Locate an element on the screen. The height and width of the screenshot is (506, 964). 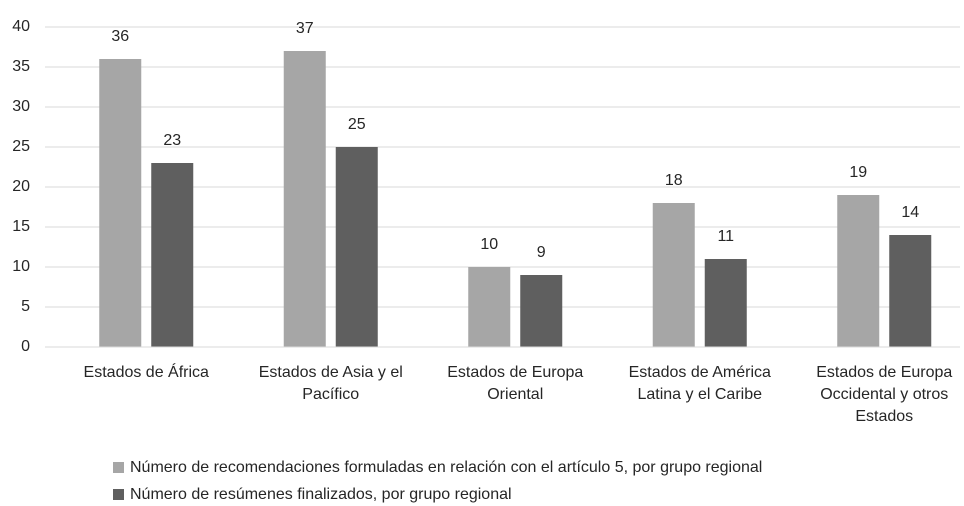
data-label: 23 is located at coordinates (172, 140).